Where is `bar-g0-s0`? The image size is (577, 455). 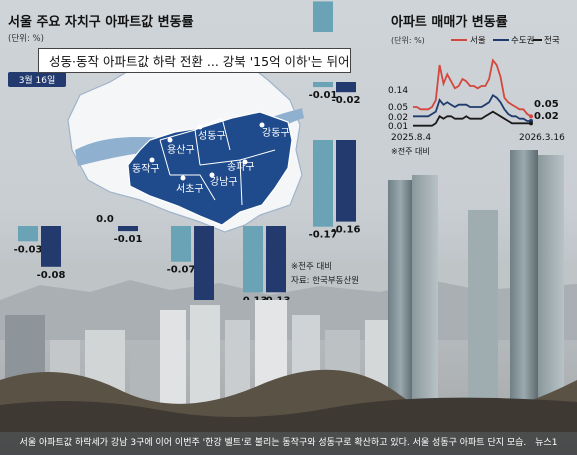 bar-g0-s0 is located at coordinates (323, 17).